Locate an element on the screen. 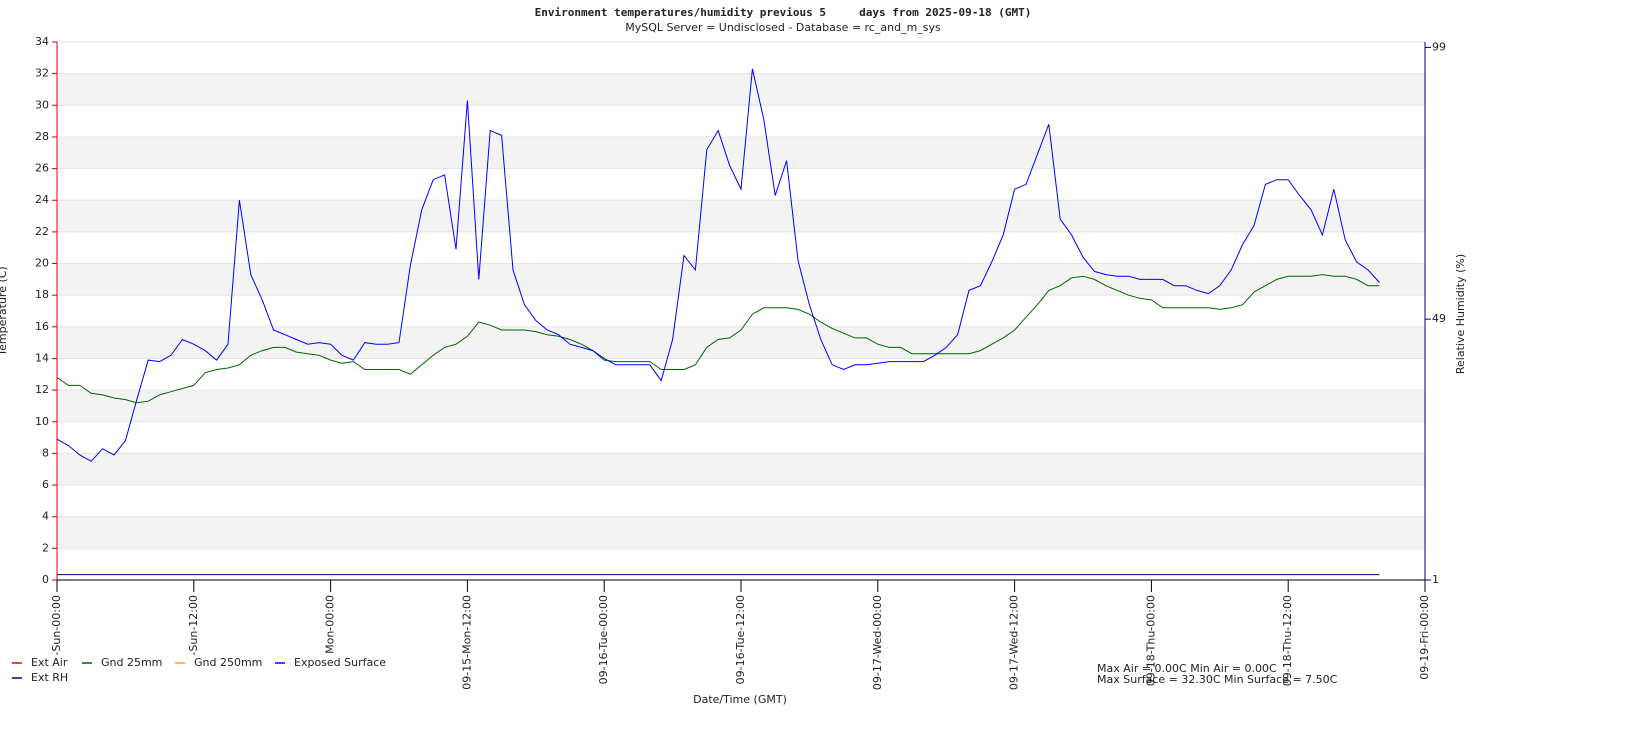 The height and width of the screenshot is (750, 1650). y-tick-label: 6 is located at coordinates (45, 484).